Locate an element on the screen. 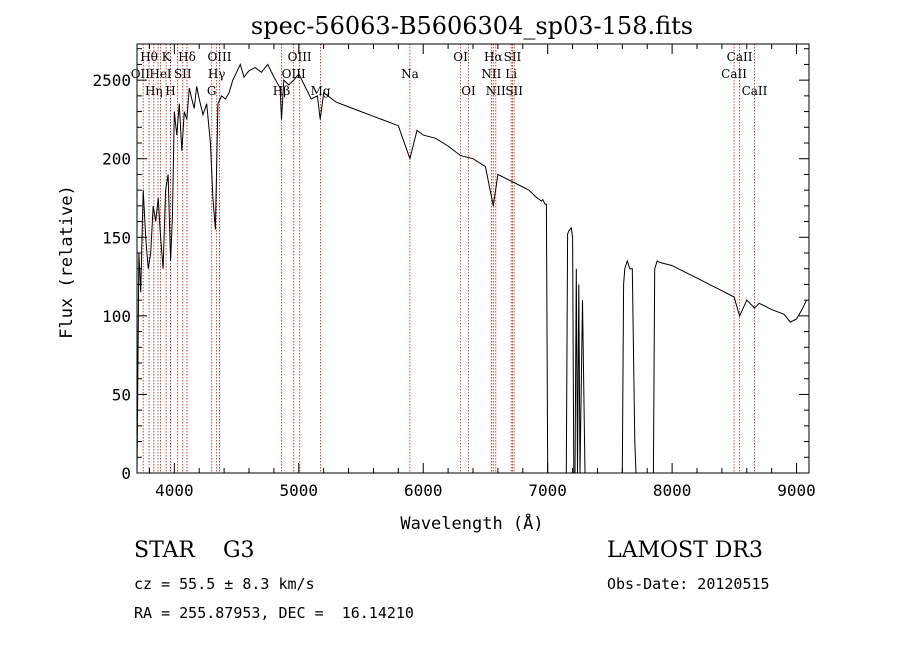  survey-name: LAMOST DR3 is located at coordinates (685, 550).